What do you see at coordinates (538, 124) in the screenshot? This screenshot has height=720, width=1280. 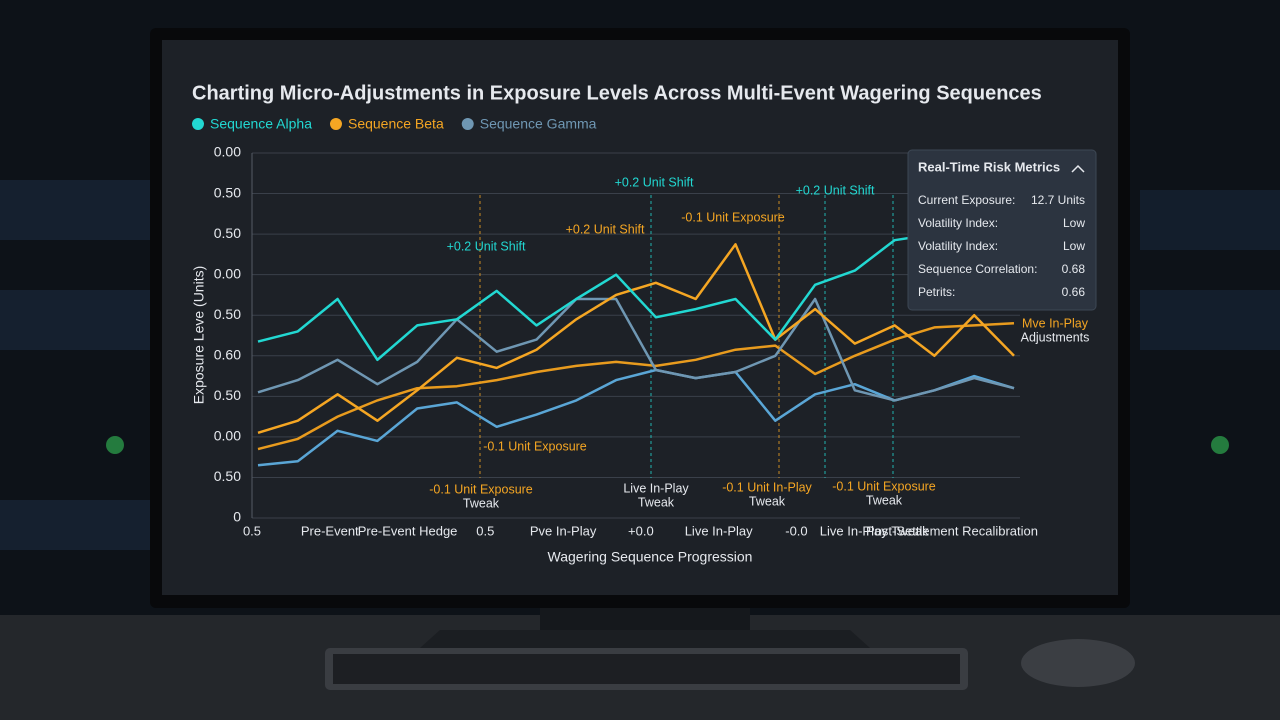 I see `legend-label: Sequence Gamma` at bounding box center [538, 124].